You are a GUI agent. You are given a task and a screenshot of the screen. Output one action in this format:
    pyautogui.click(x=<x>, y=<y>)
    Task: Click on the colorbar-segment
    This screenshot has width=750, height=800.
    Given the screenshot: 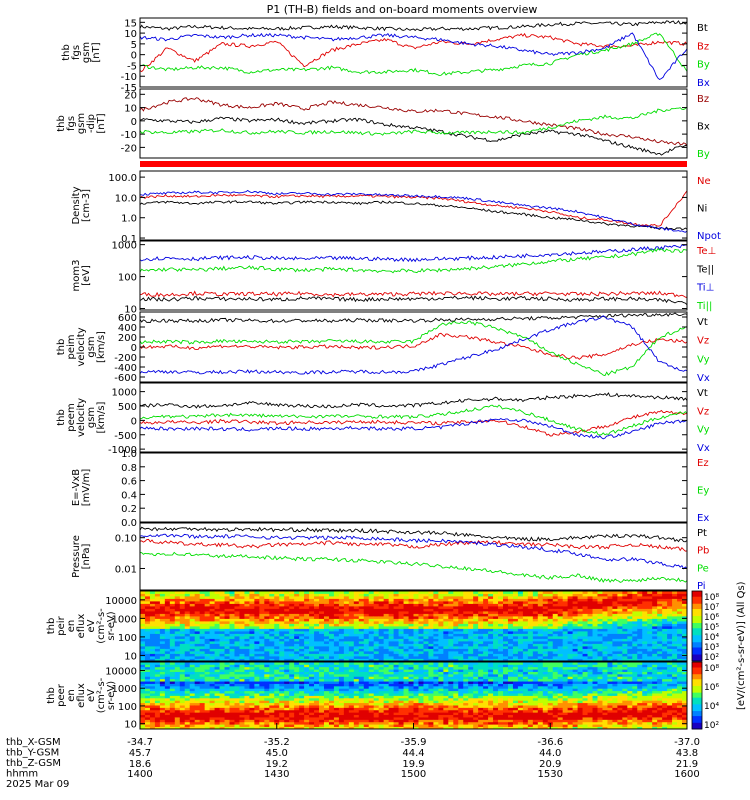 What is the action you would take?
    pyautogui.click(x=697, y=616)
    